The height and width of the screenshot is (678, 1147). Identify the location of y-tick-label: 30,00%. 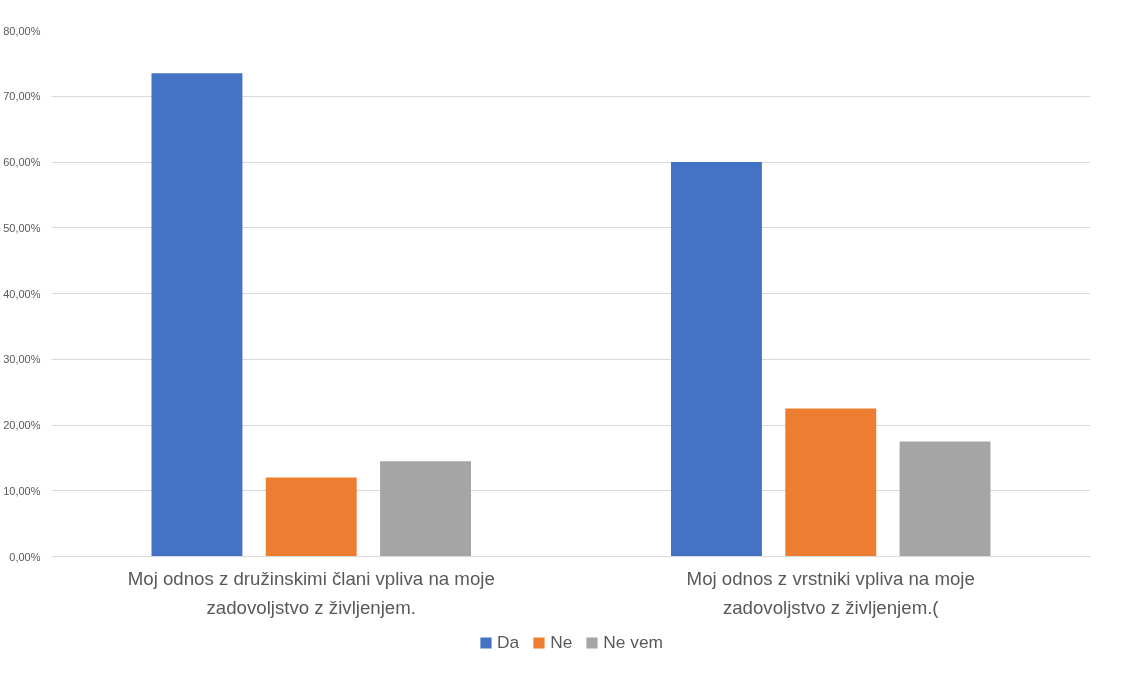
(22, 359).